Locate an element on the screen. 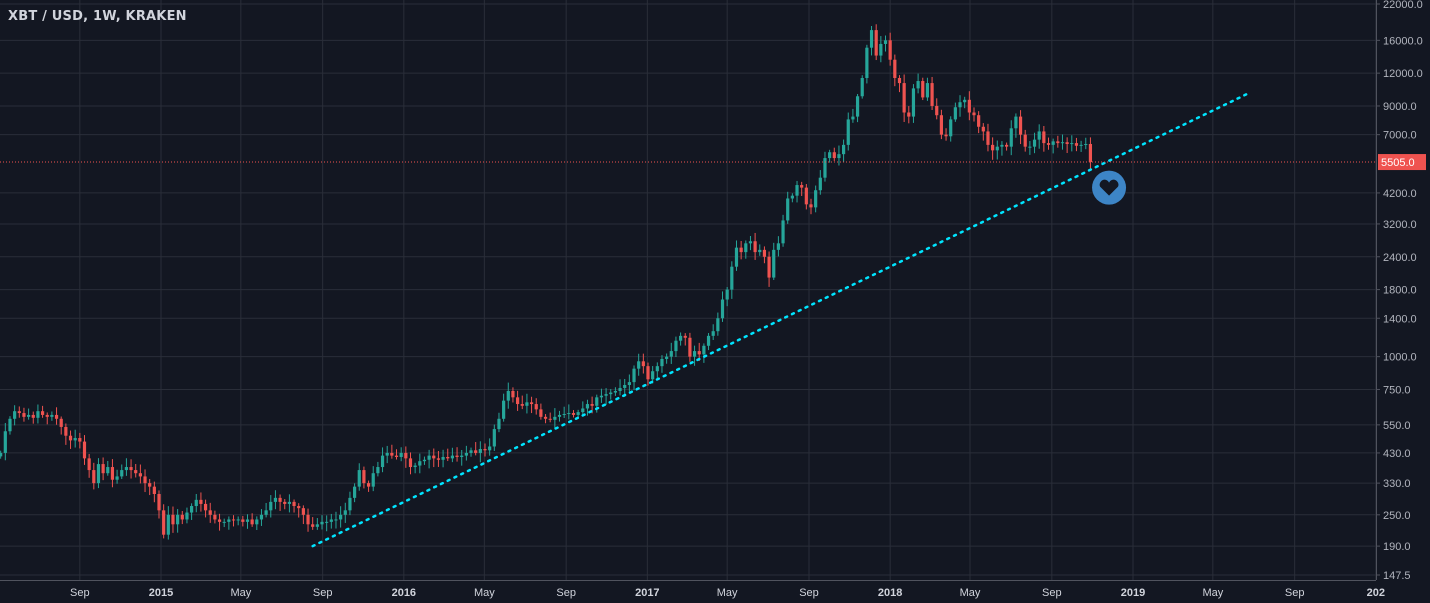 Image resolution: width=1430 pixels, height=603 pixels. y-tick-label: 250.0 is located at coordinates (1397, 516).